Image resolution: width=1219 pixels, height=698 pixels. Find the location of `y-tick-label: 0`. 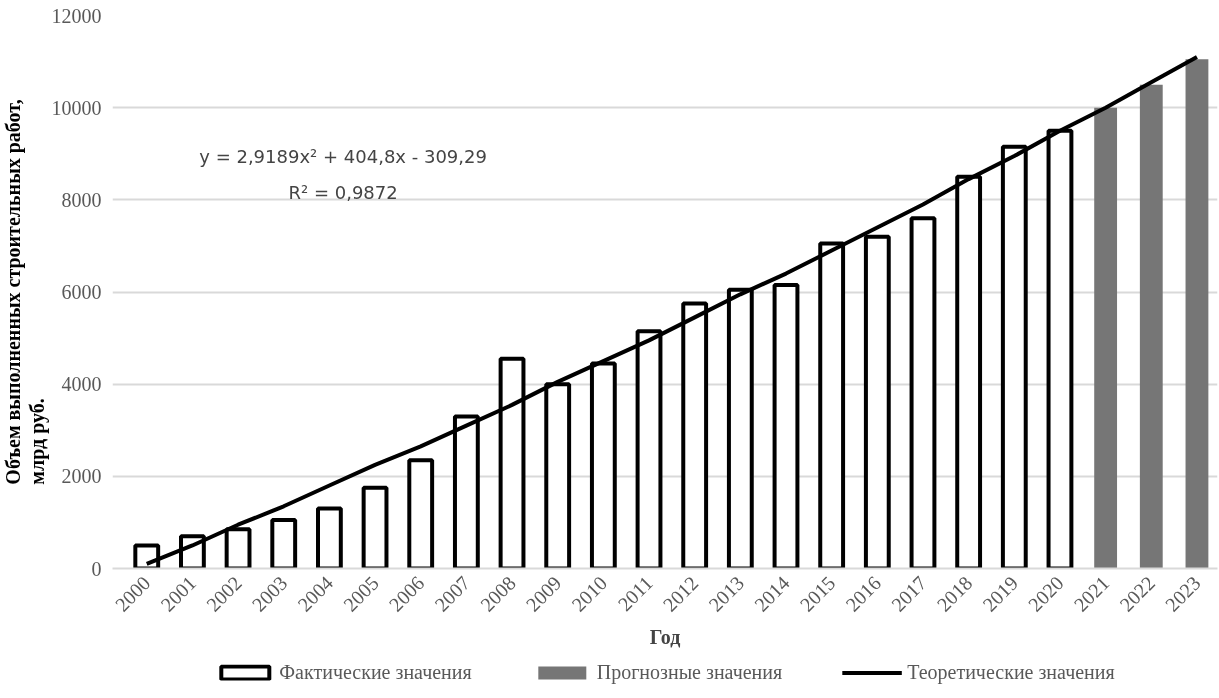

y-tick-label: 0 is located at coordinates (96, 568).